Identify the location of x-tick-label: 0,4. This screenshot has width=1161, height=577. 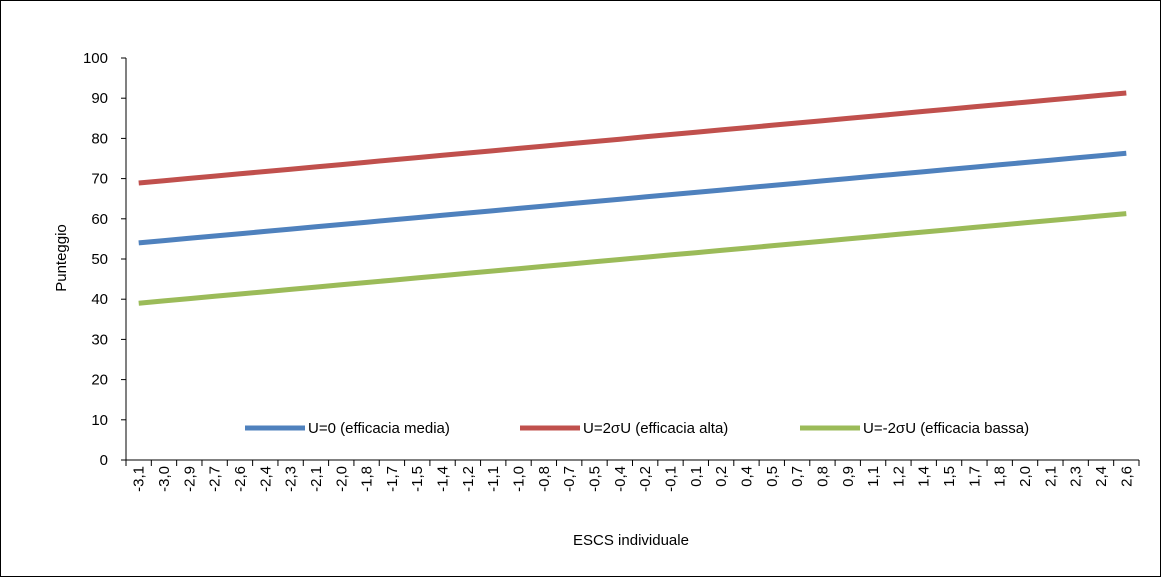
(746, 476).